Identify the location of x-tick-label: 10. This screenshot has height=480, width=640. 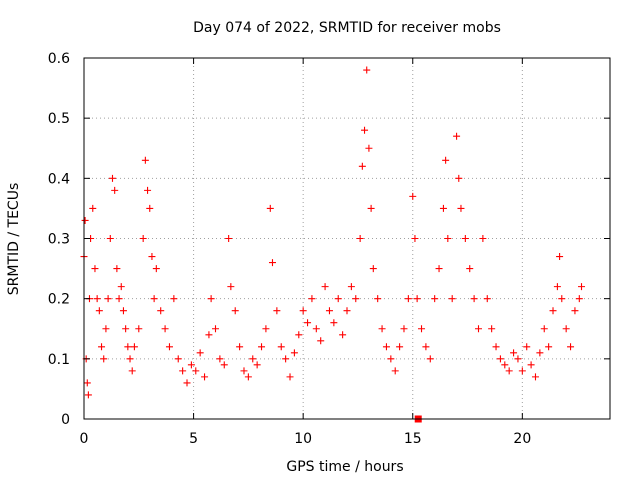
(303, 439).